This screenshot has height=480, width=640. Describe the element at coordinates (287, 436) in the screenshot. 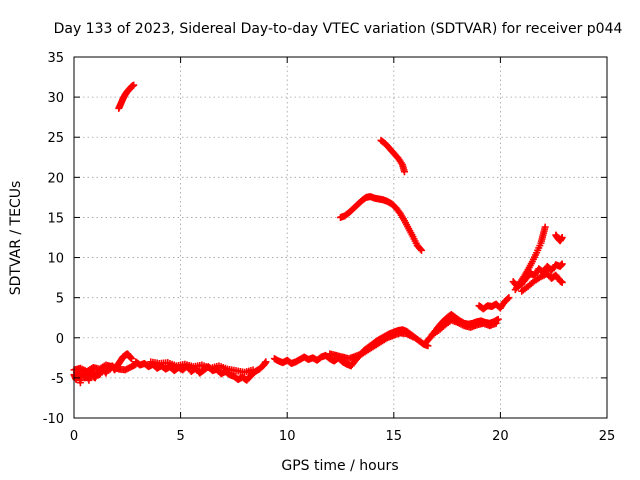

I see `x-tick-label: 10` at that location.